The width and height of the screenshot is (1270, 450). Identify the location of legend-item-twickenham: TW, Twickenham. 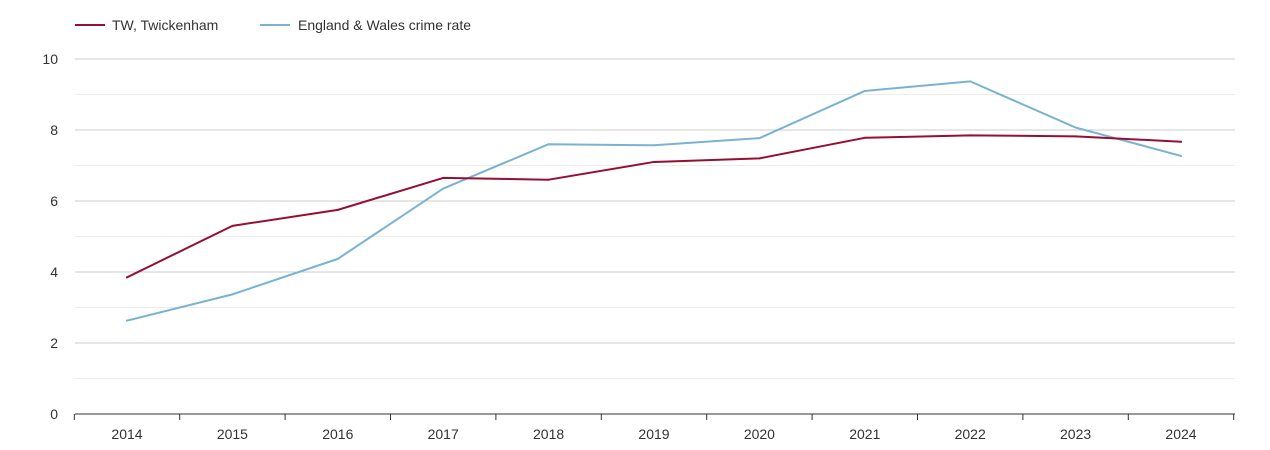
(146, 25).